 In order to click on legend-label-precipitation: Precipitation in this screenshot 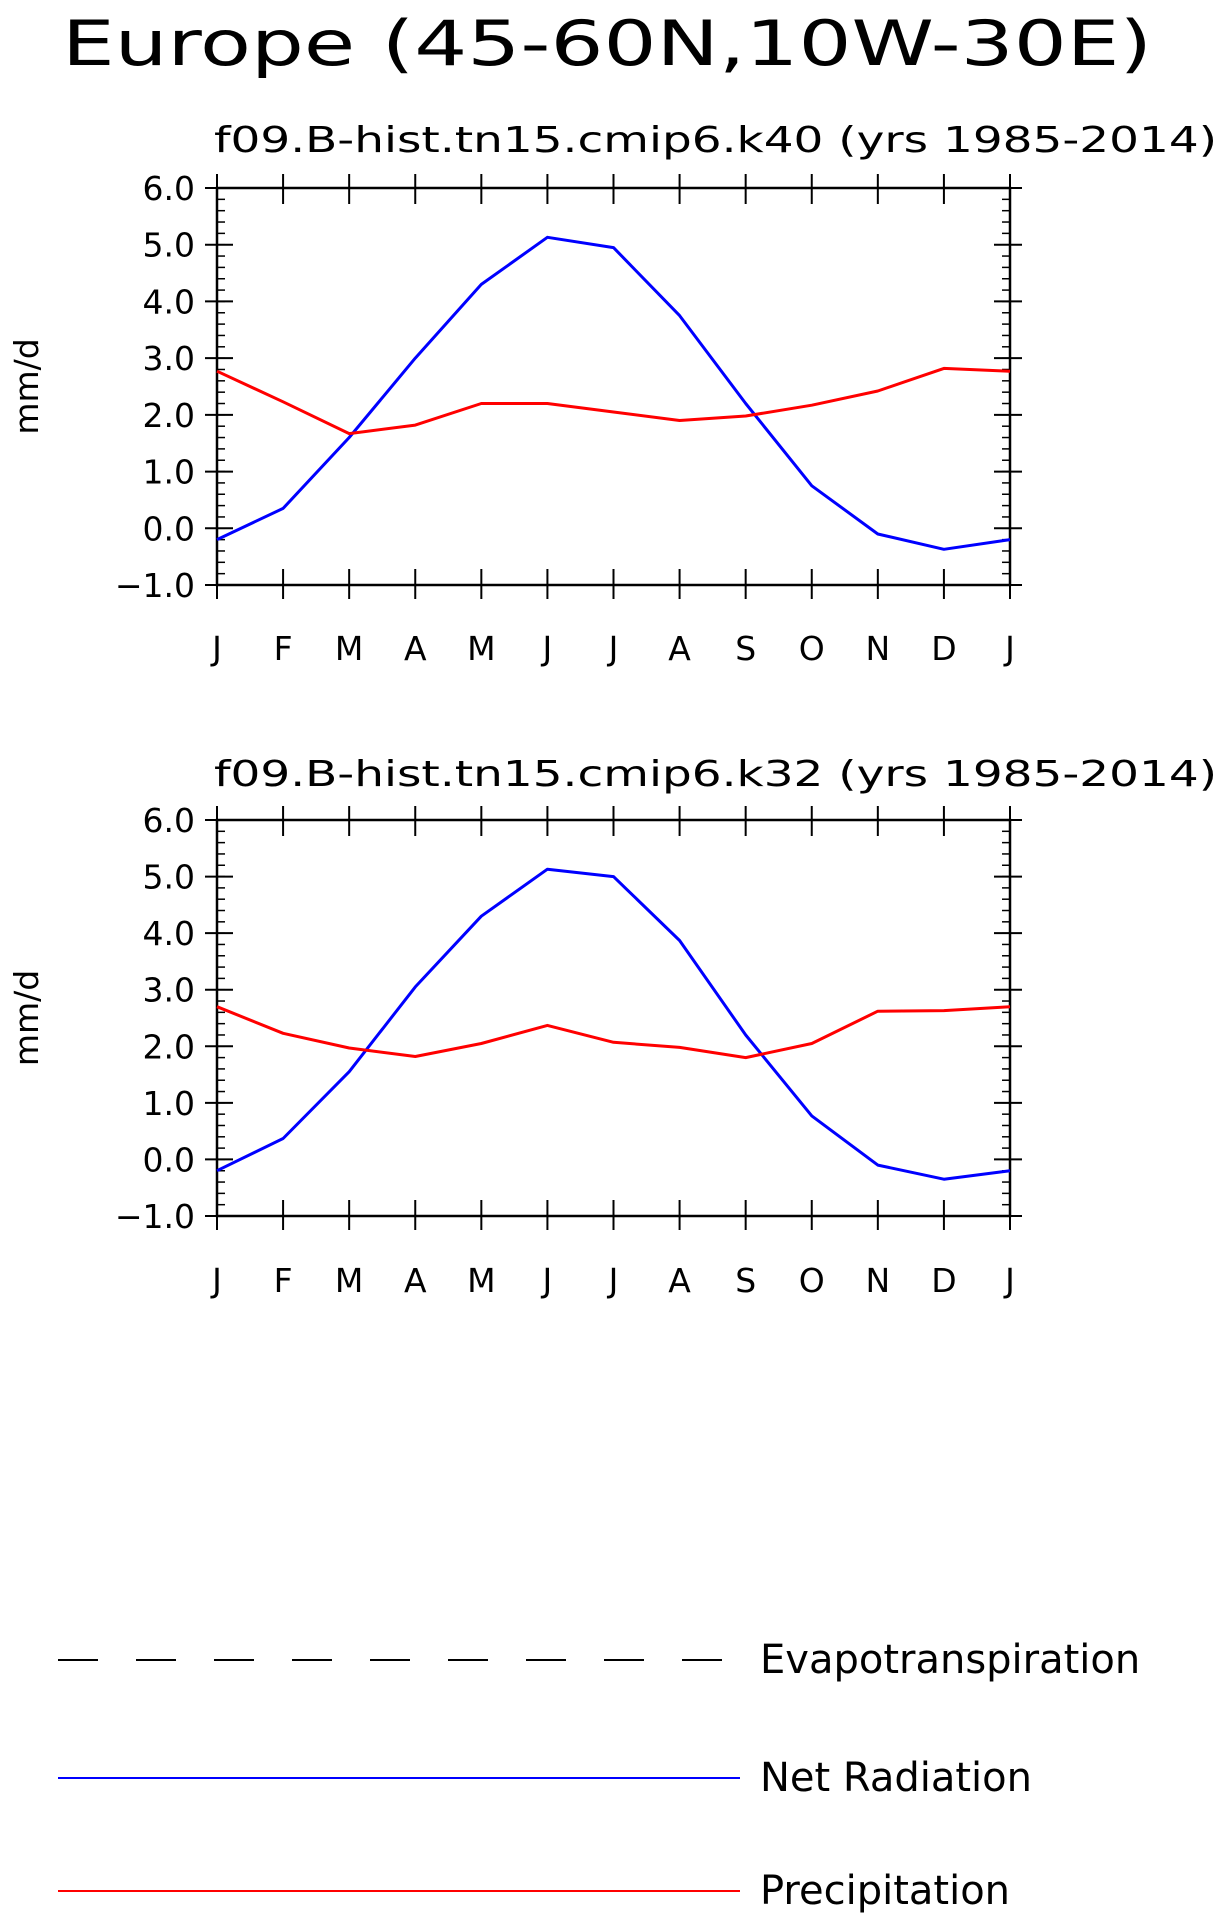, I will do `click(885, 1891)`.